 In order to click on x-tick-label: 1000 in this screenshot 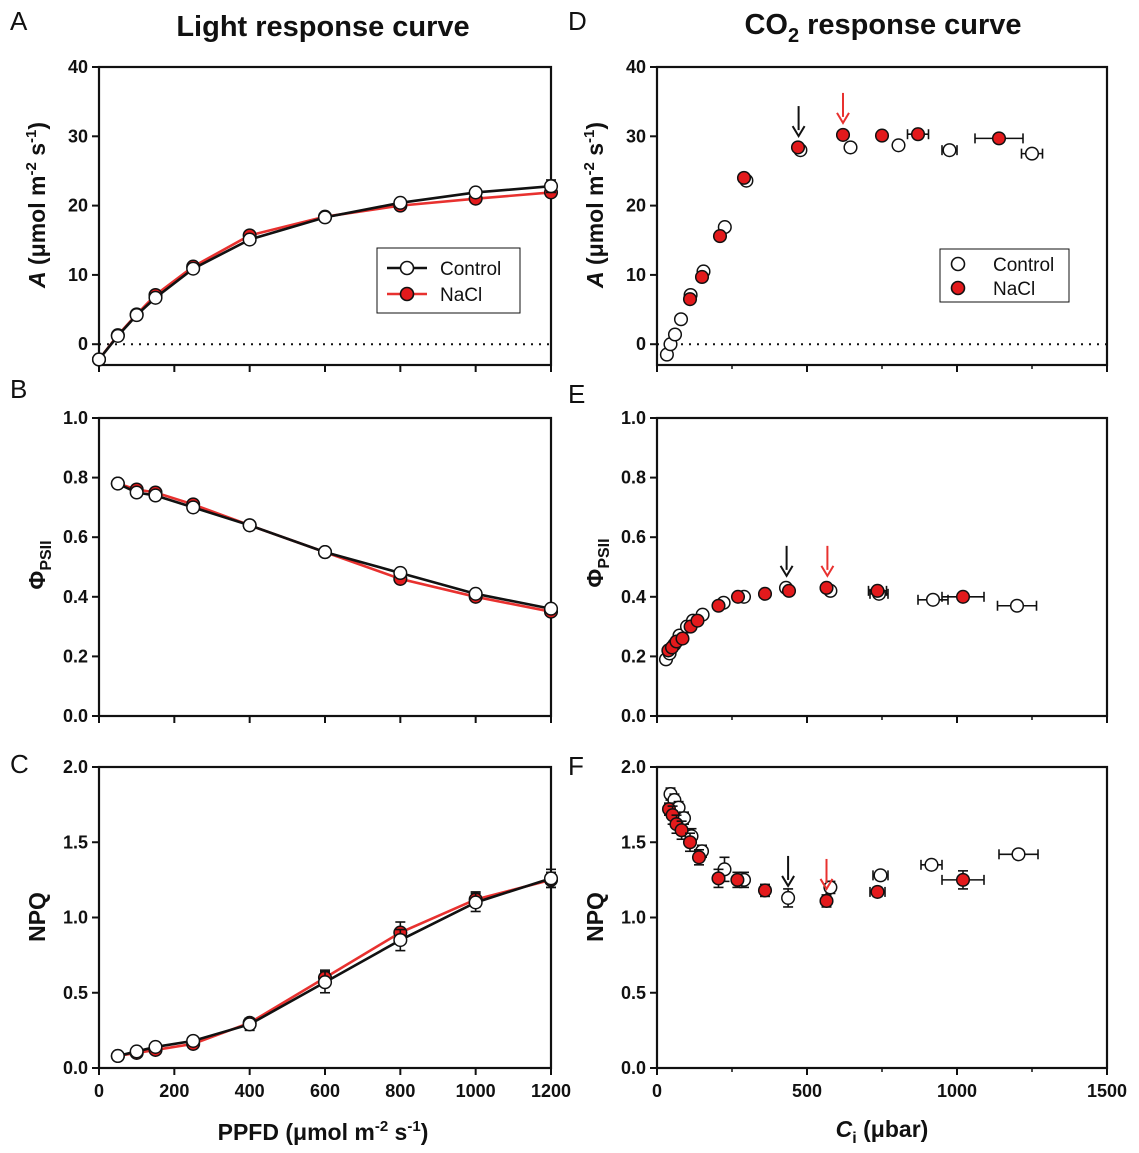, I will do `click(476, 1091)`.